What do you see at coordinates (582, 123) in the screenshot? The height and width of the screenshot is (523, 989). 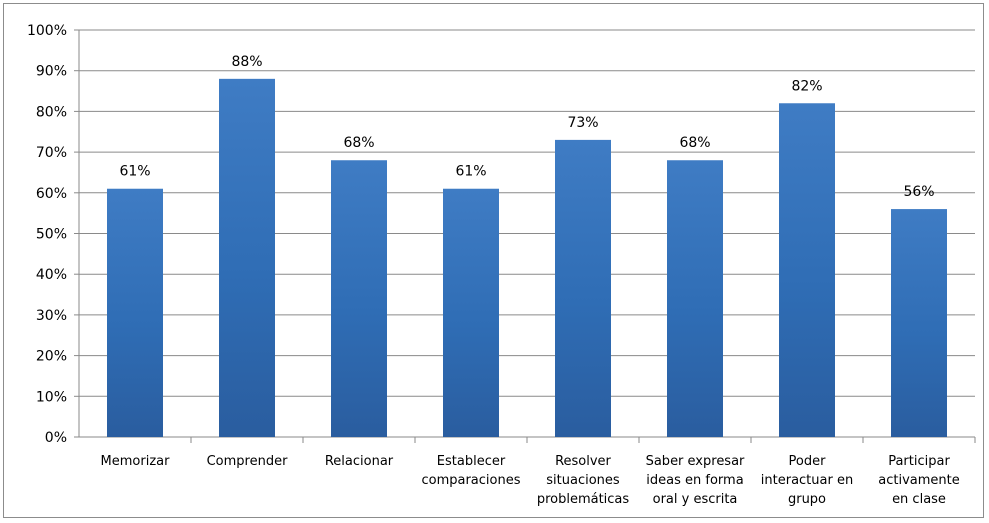 I see `data-label: 73%` at bounding box center [582, 123].